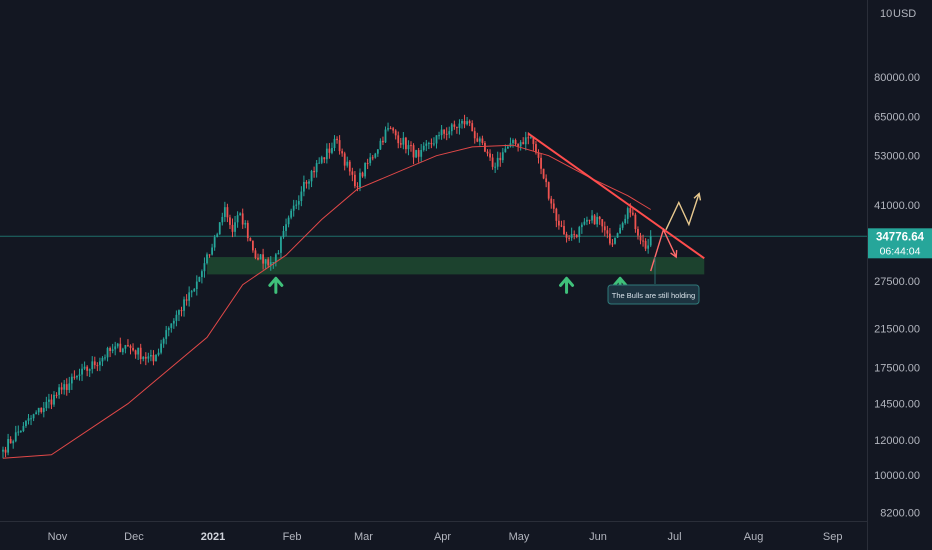 The image size is (932, 550). Describe the element at coordinates (58, 537) in the screenshot. I see `time-tick-label: Nov` at that location.